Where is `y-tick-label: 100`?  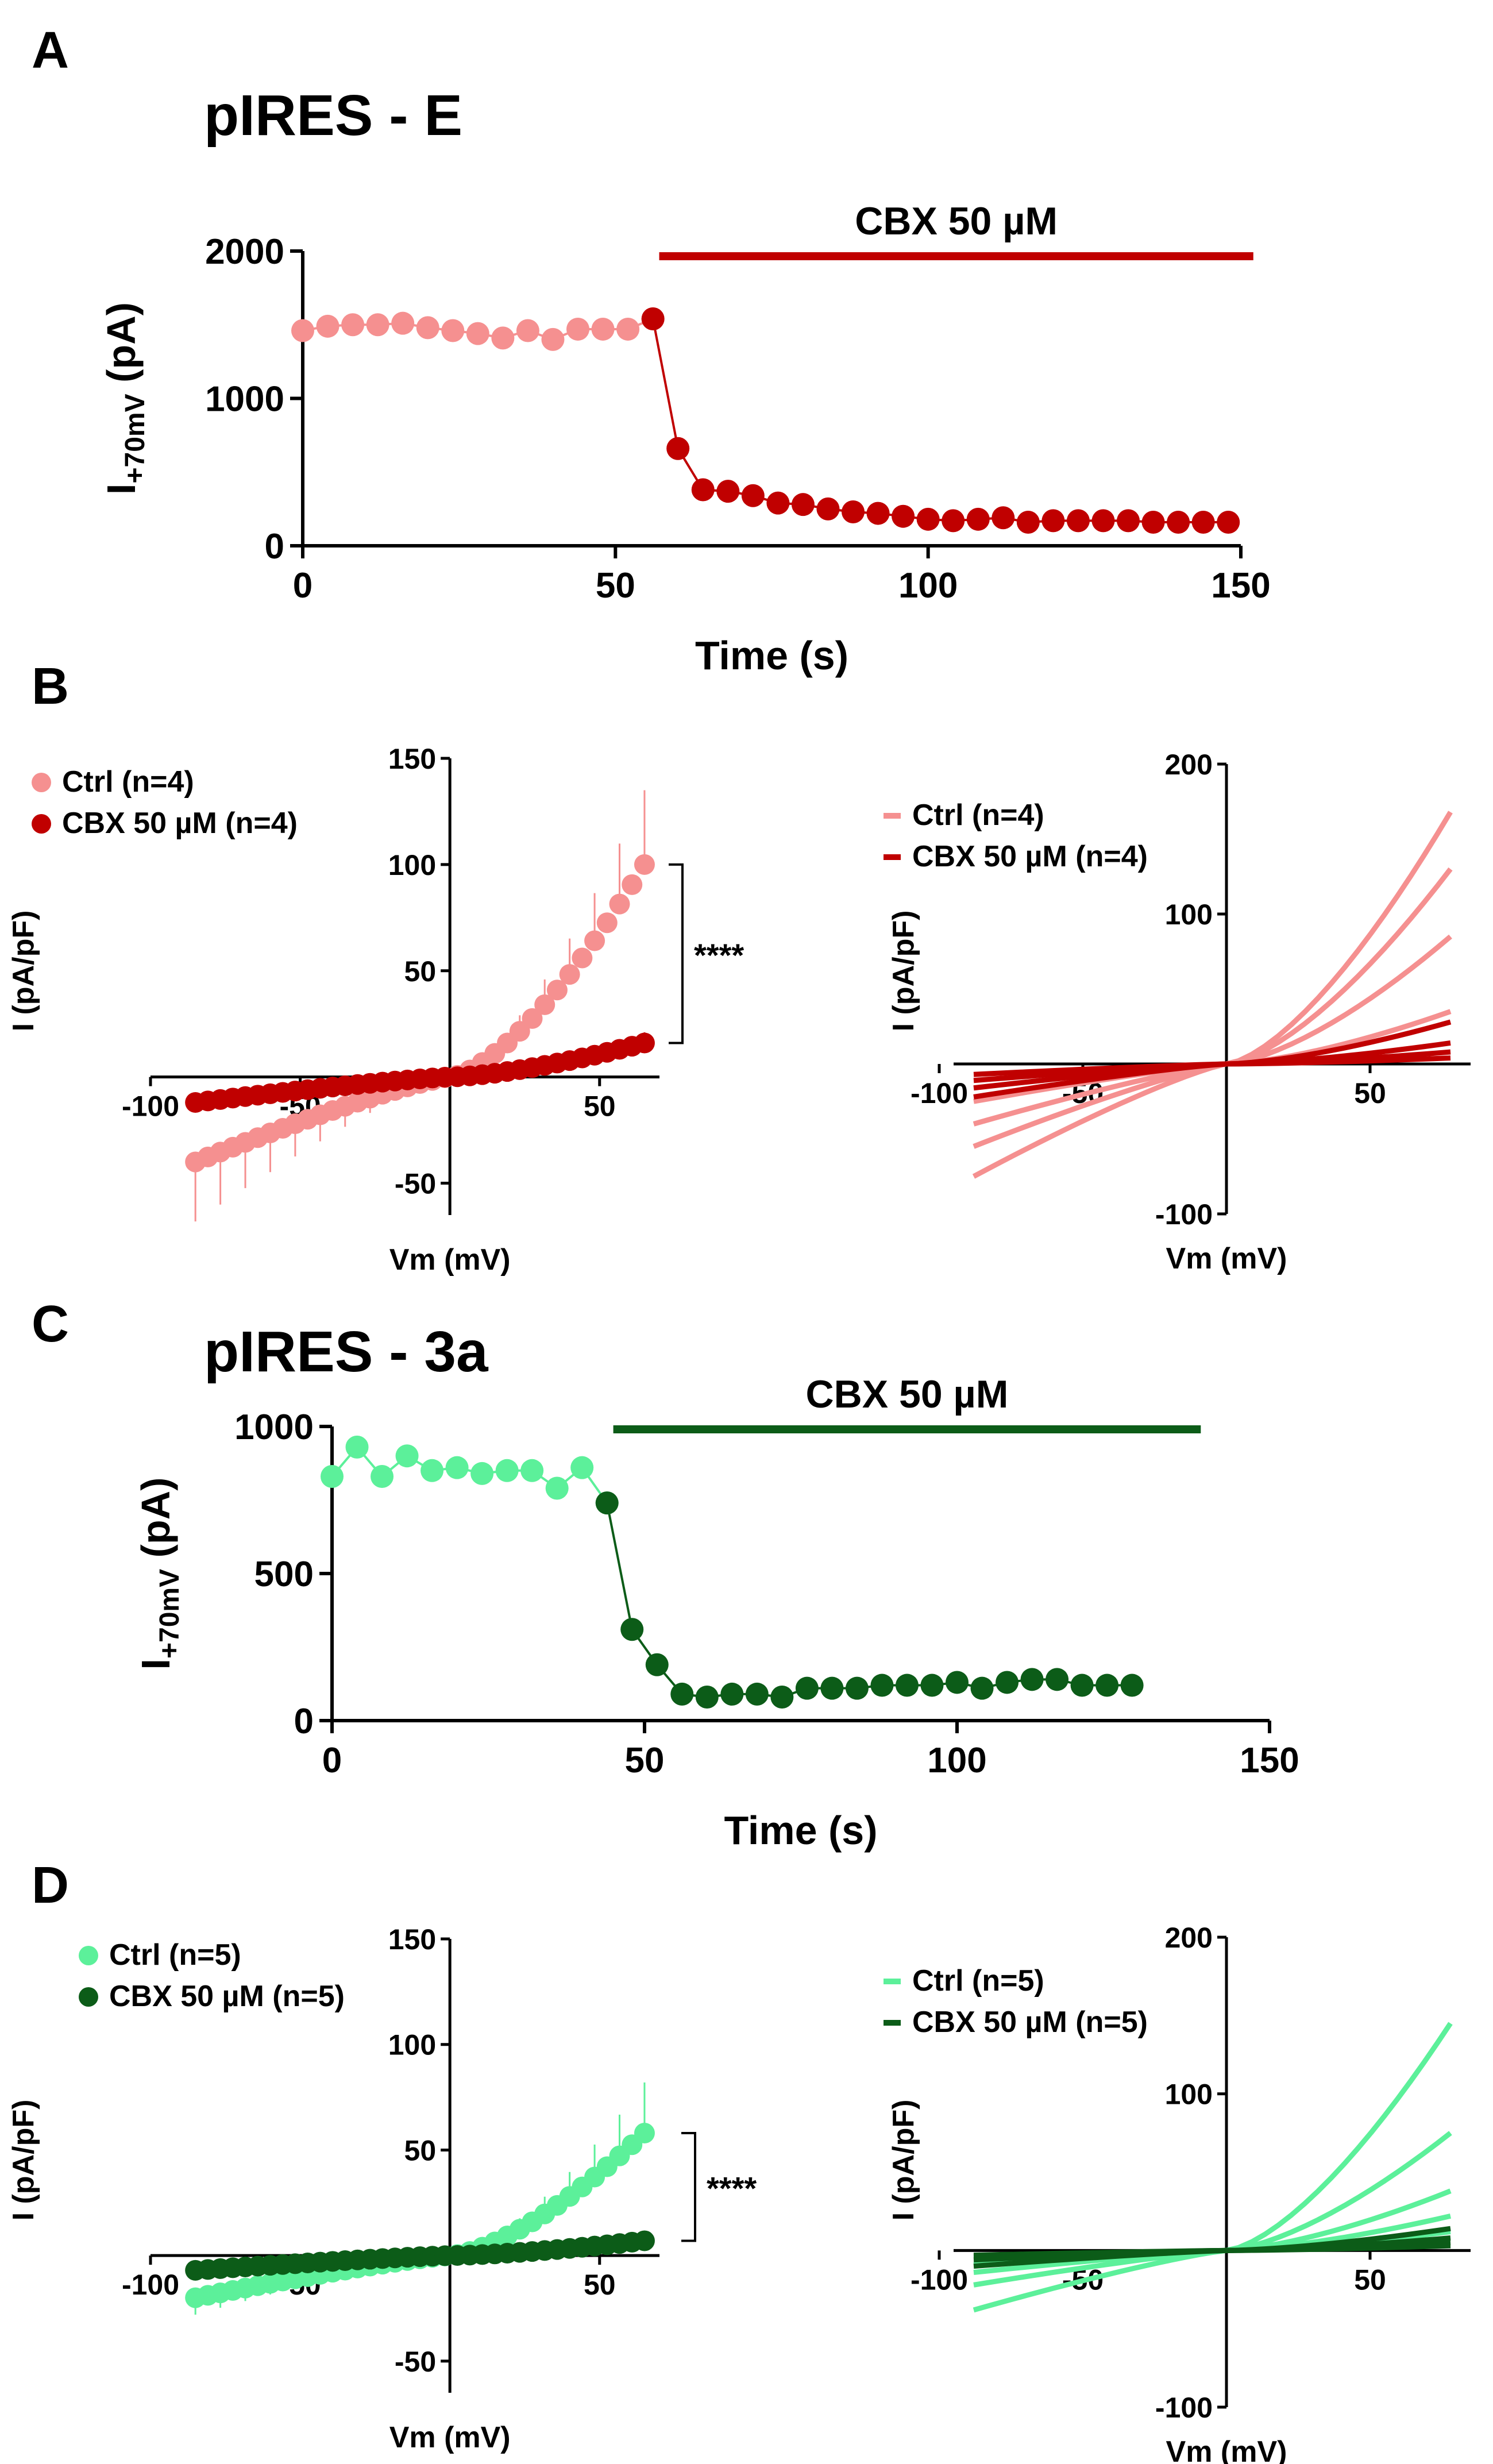
y-tick-label: 100 is located at coordinates (1189, 915).